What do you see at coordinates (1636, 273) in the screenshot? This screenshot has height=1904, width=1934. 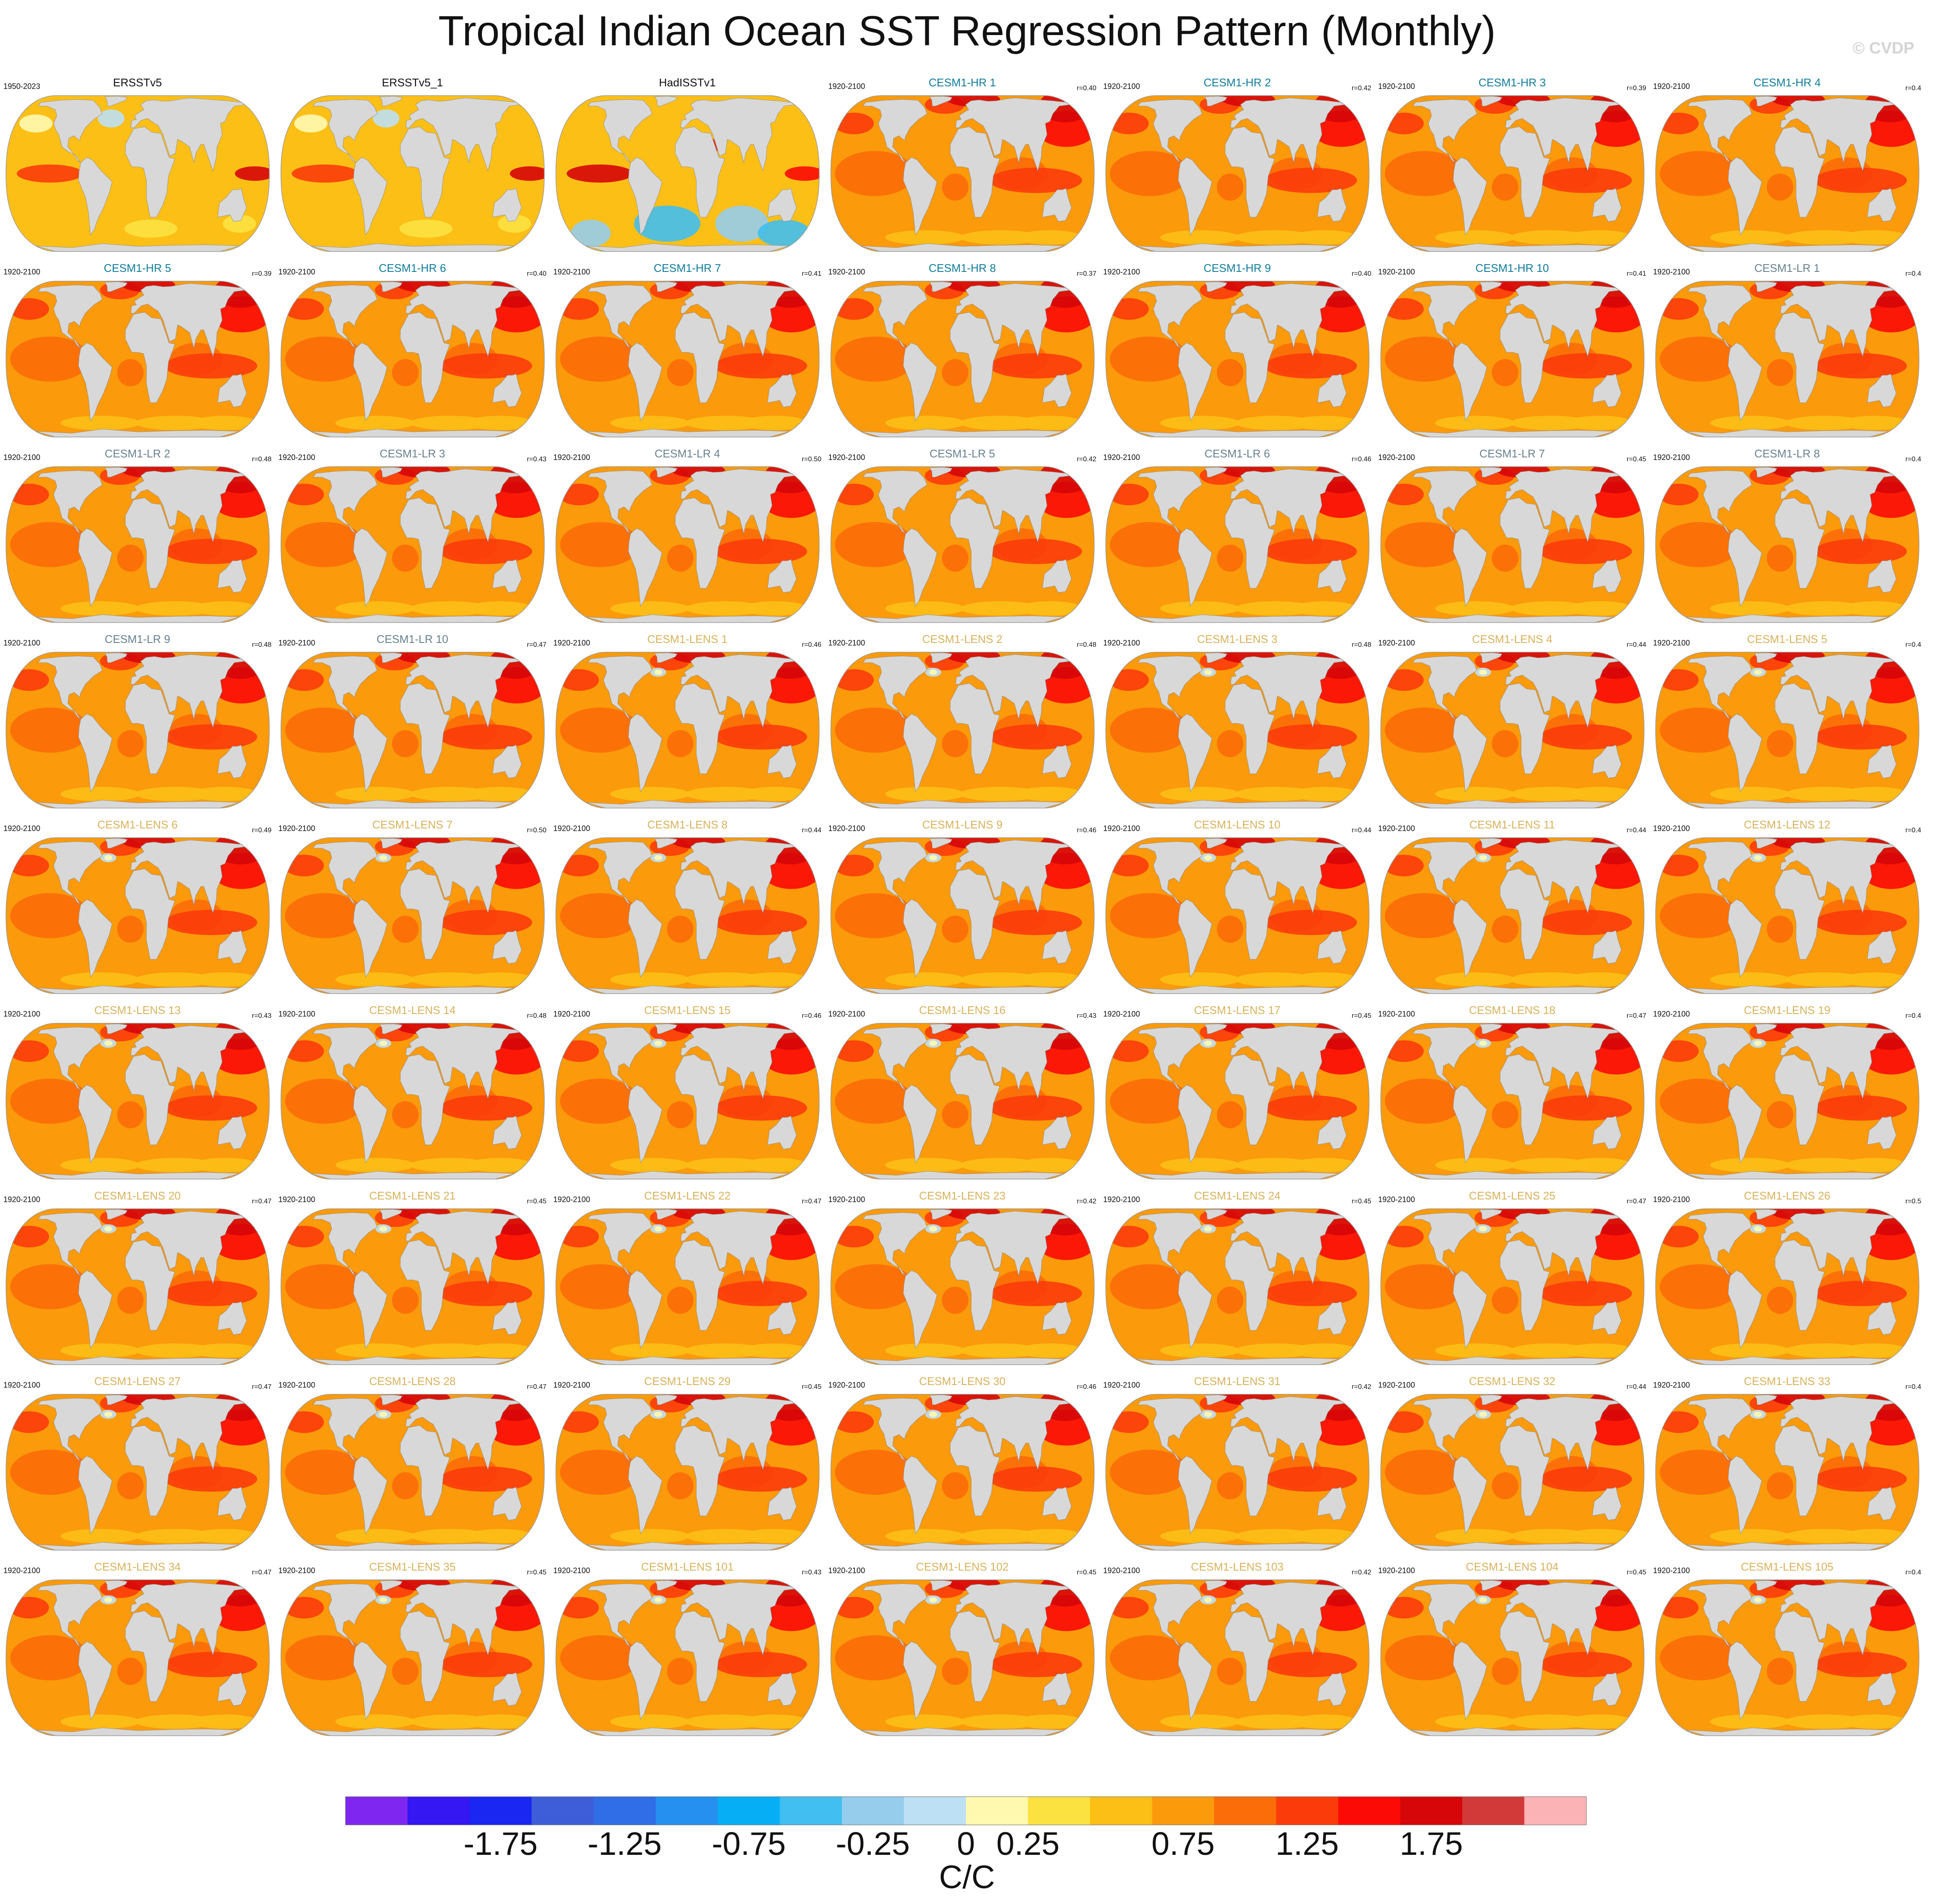 I see `panel-pattern-correlation: r=0.41` at bounding box center [1636, 273].